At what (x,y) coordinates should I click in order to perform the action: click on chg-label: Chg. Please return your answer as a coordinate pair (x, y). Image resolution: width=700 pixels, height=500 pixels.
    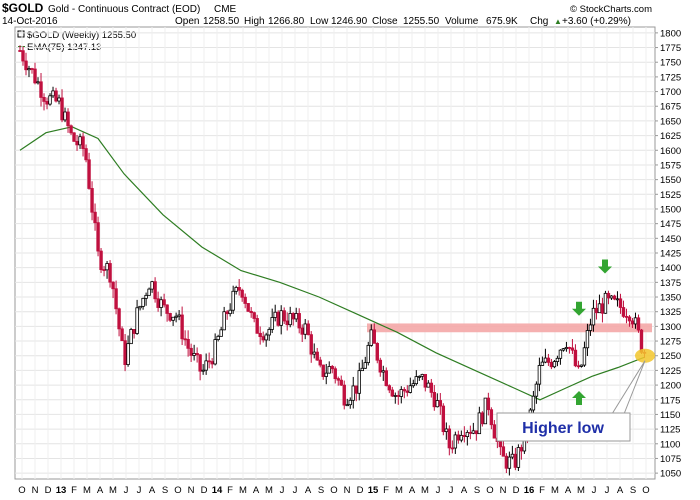
    Looking at the image, I should click on (539, 21).